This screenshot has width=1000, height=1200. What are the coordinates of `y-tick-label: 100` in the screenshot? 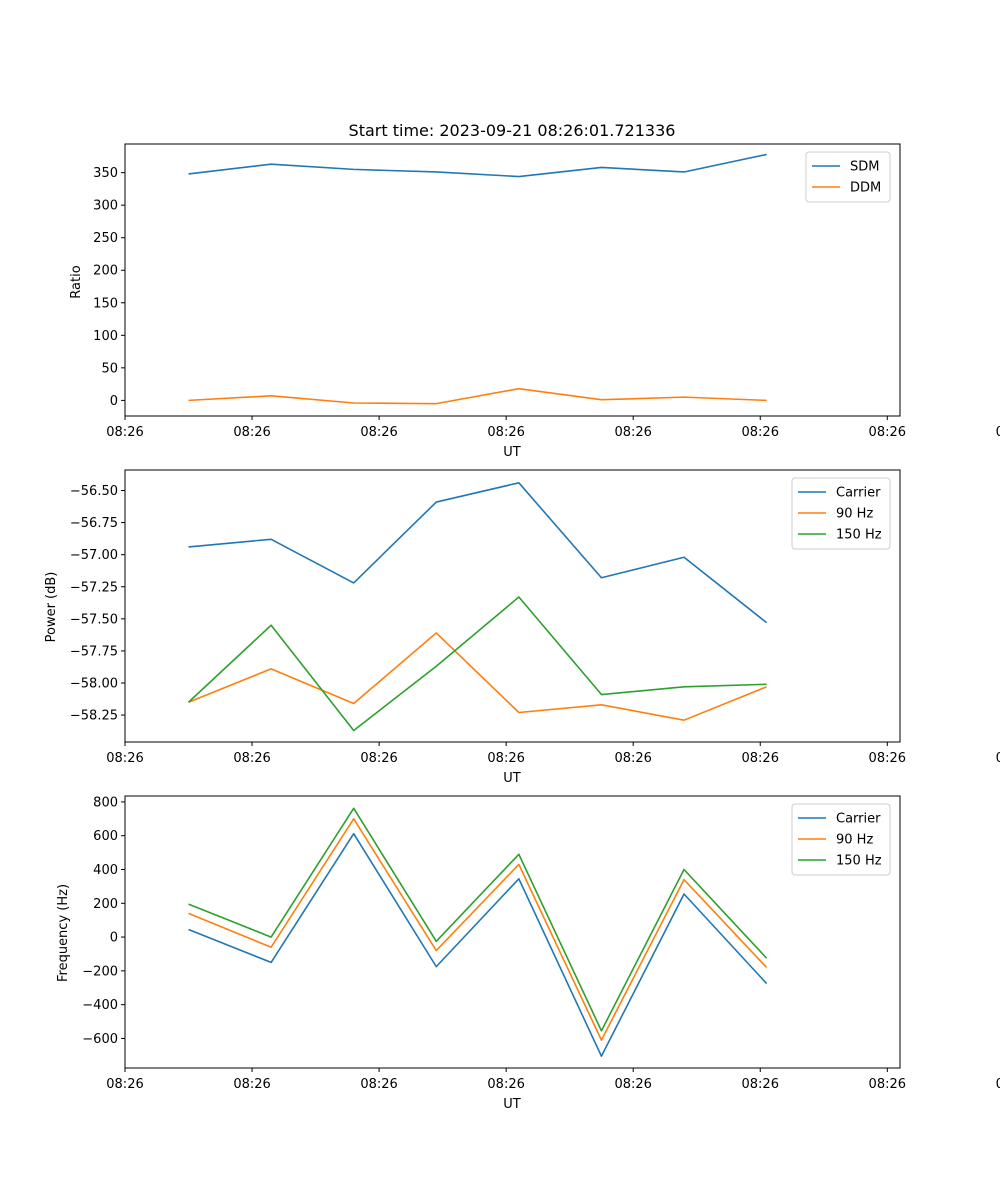 It's located at (105, 336).